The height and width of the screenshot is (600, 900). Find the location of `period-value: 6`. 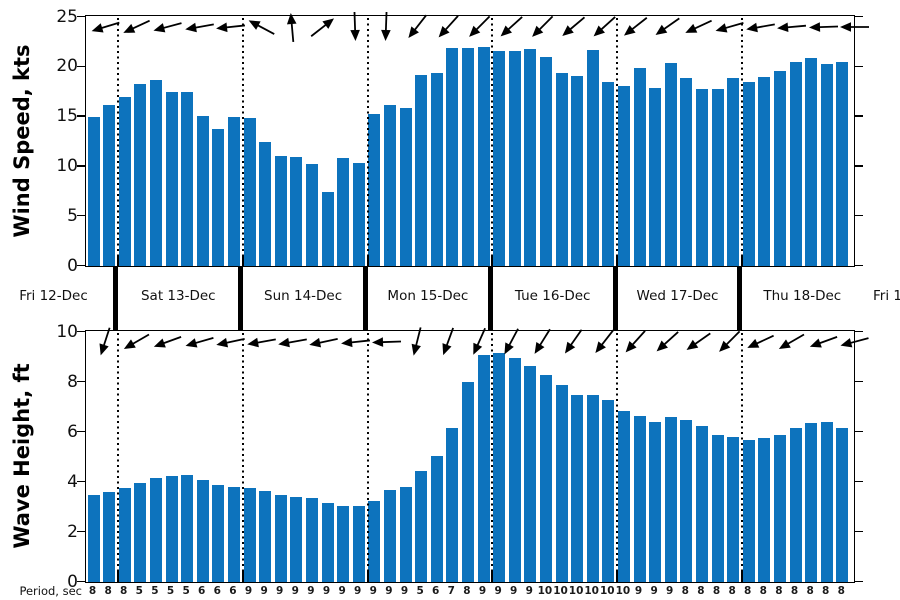

period-value: 6 is located at coordinates (202, 591).